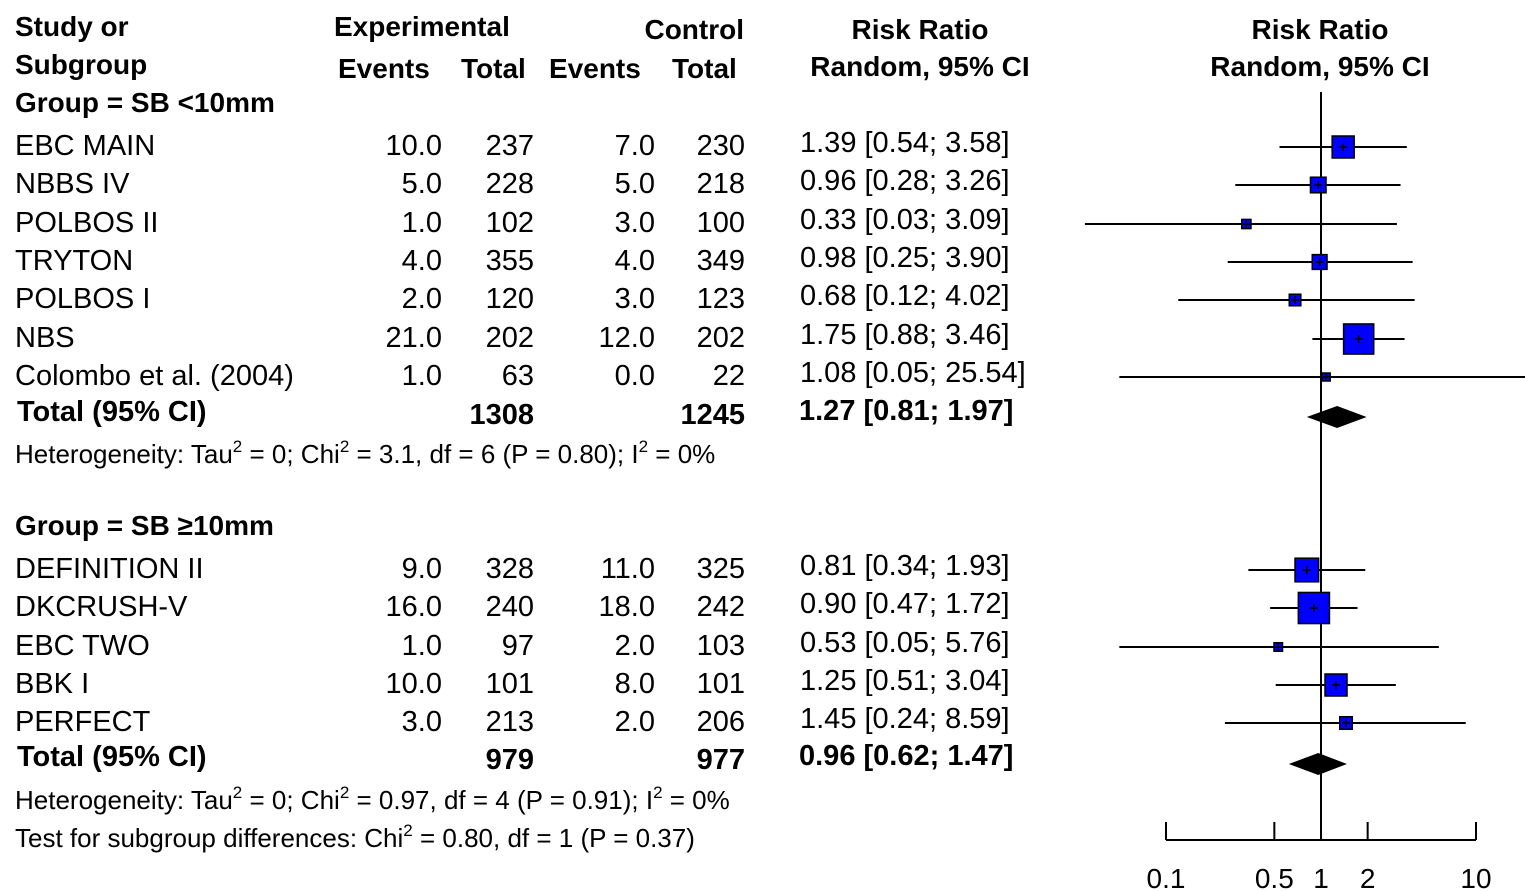  I want to click on ctrl-events: 0.0, so click(634, 376).